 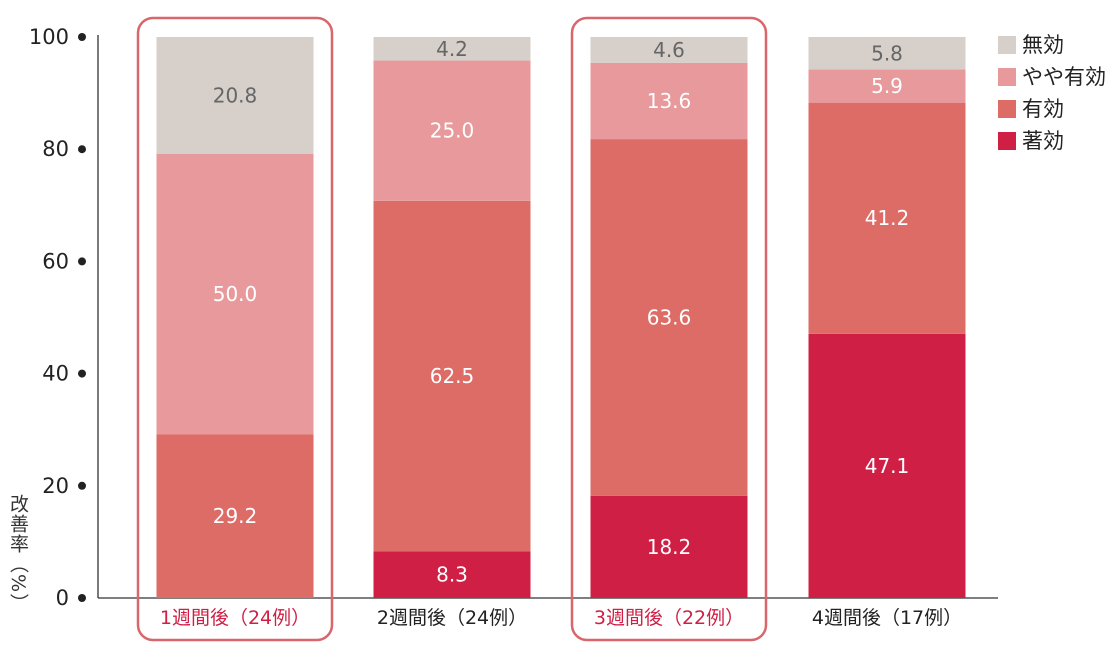 I want to click on y-tick-label: 100, so click(x=49, y=37).